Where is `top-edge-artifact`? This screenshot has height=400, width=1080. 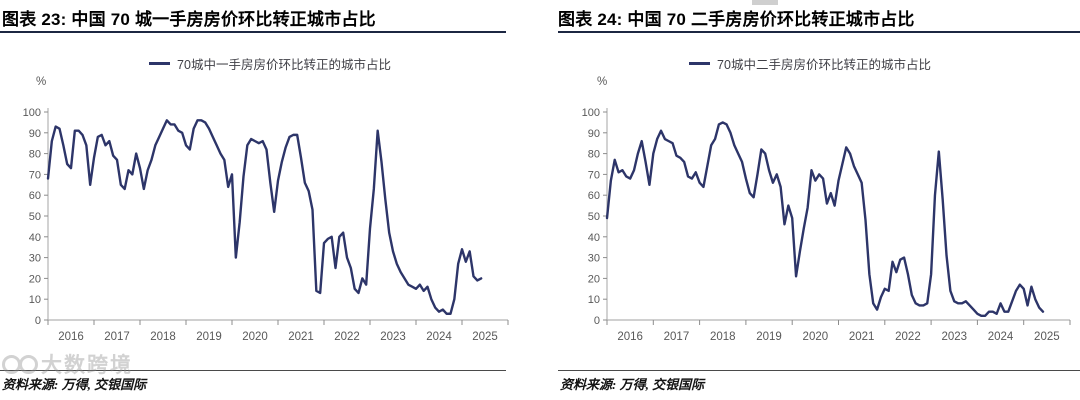 top-edge-artifact is located at coordinates (765, 2).